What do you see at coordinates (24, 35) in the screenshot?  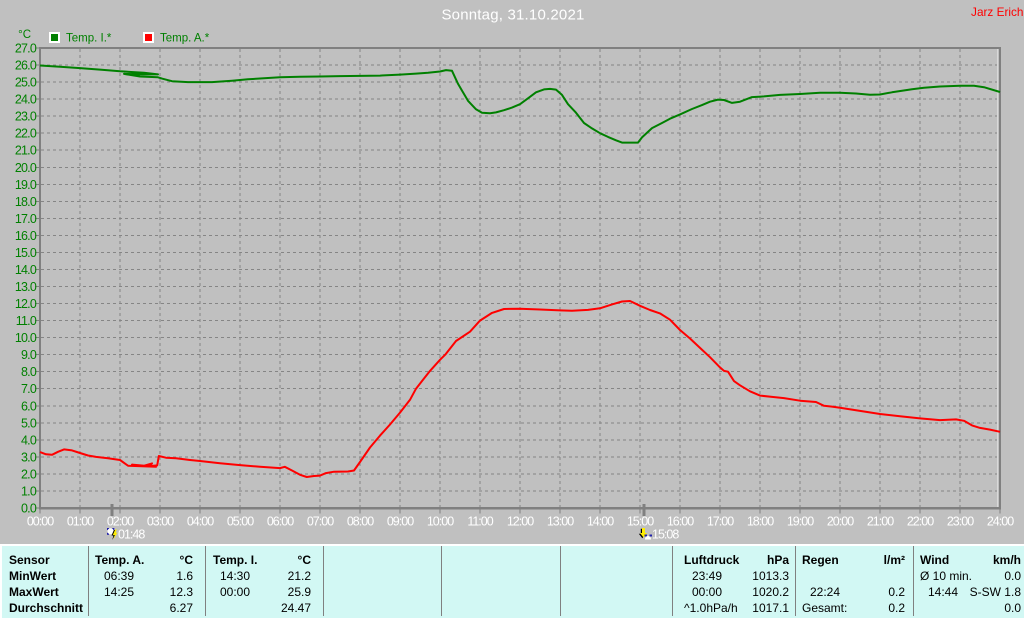 I see `svg-text: °C` at bounding box center [24, 35].